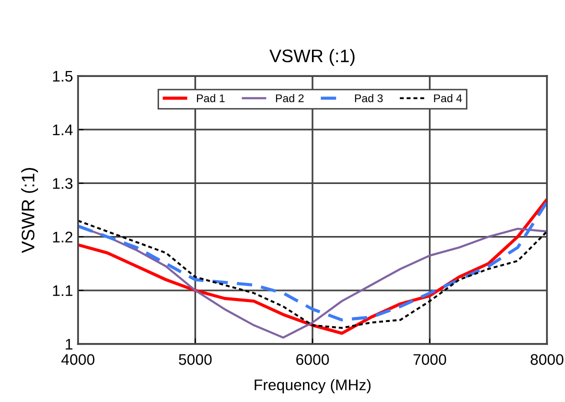 This screenshot has width=565, height=402. Describe the element at coordinates (211, 98) in the screenshot. I see `legend-label: Pad 1` at that location.